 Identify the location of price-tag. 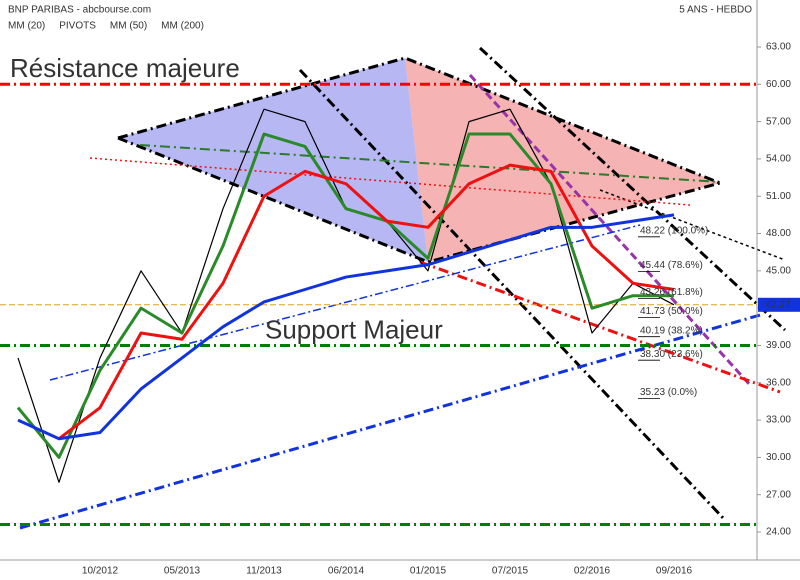
(779, 304).